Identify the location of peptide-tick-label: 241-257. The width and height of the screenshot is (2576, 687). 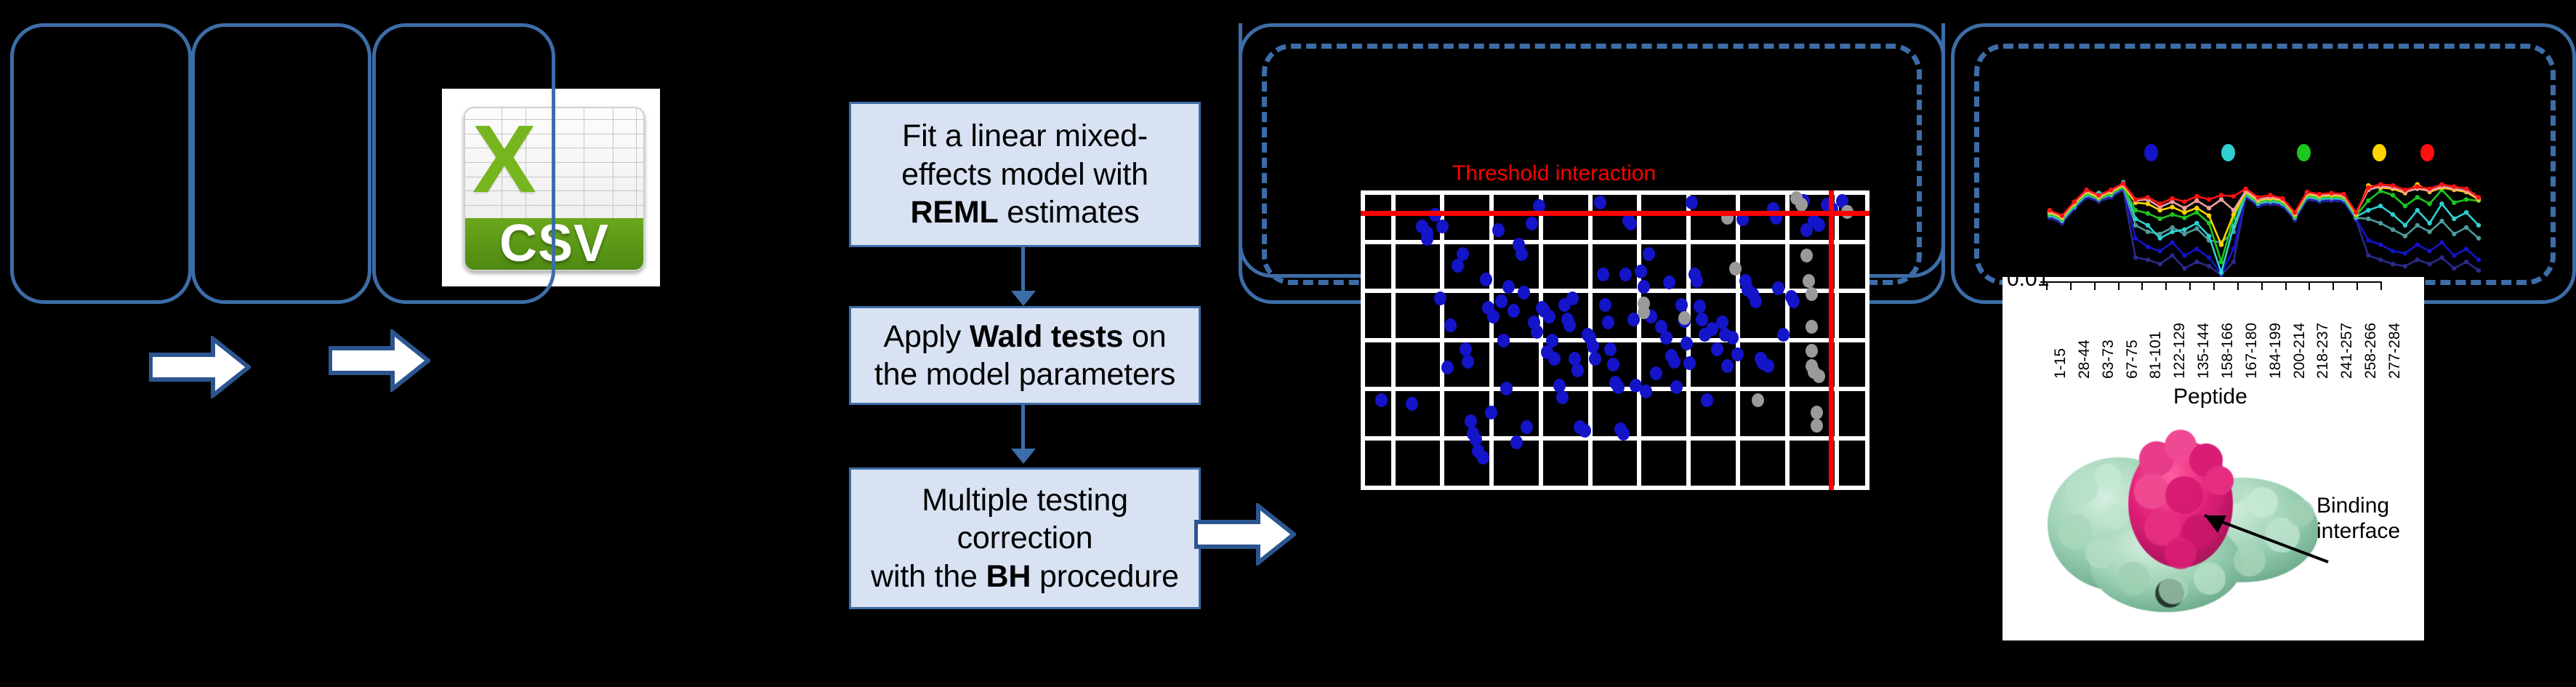
(2347, 350).